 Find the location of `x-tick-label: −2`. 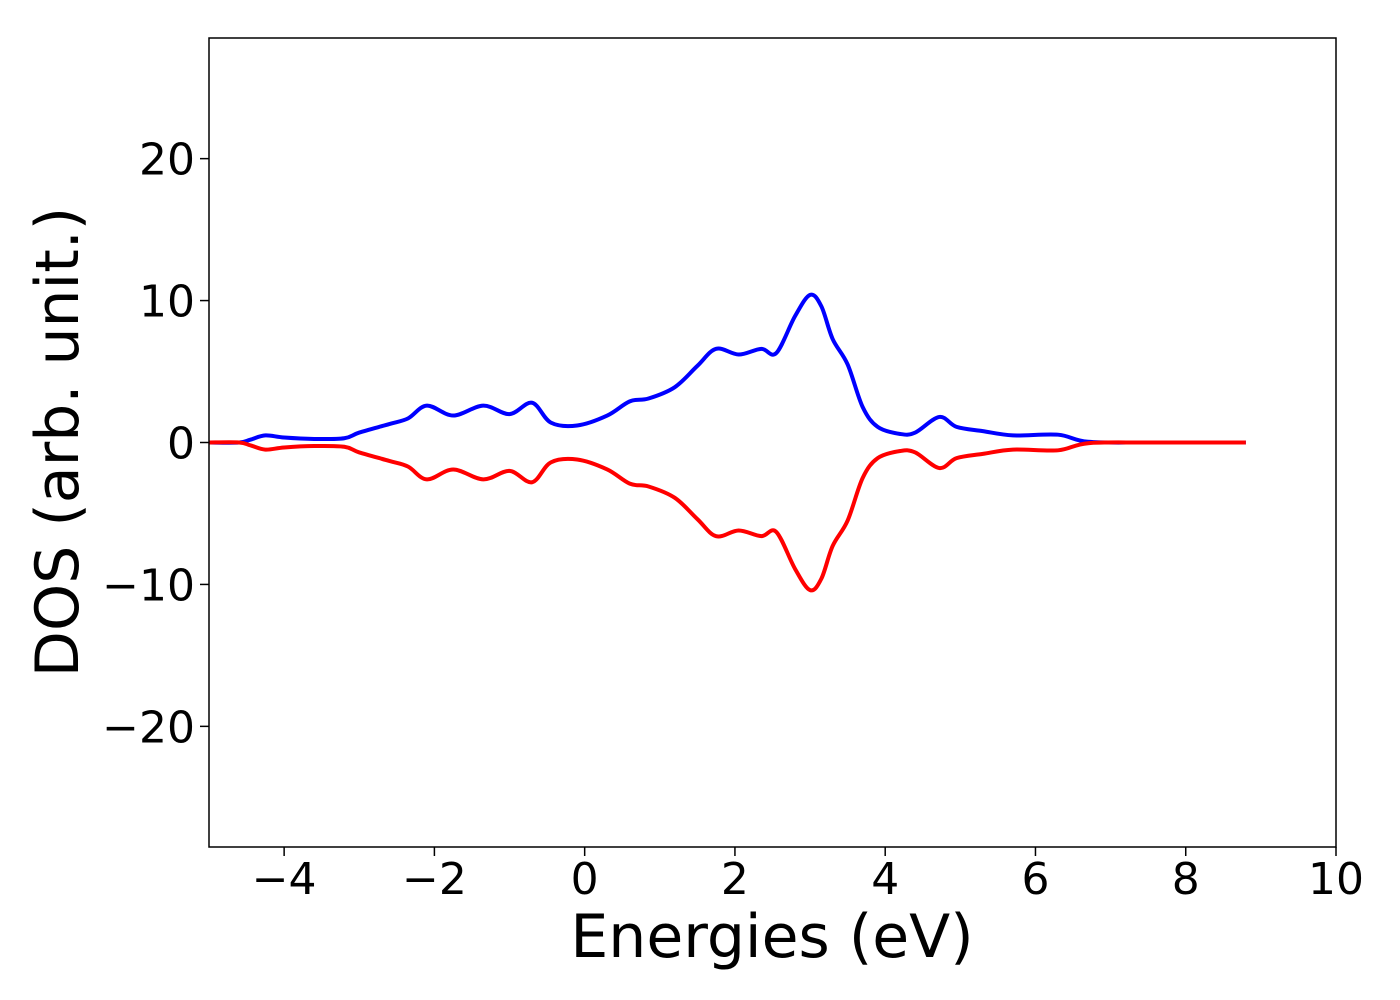

x-tick-label: −2 is located at coordinates (434, 879).